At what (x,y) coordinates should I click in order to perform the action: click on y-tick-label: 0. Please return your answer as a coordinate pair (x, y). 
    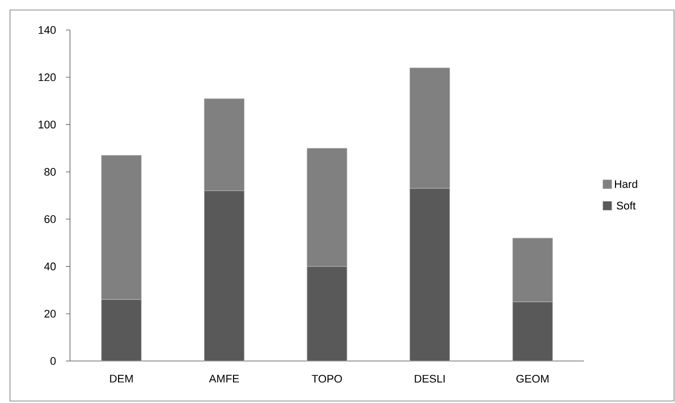
    Looking at the image, I should click on (53, 361).